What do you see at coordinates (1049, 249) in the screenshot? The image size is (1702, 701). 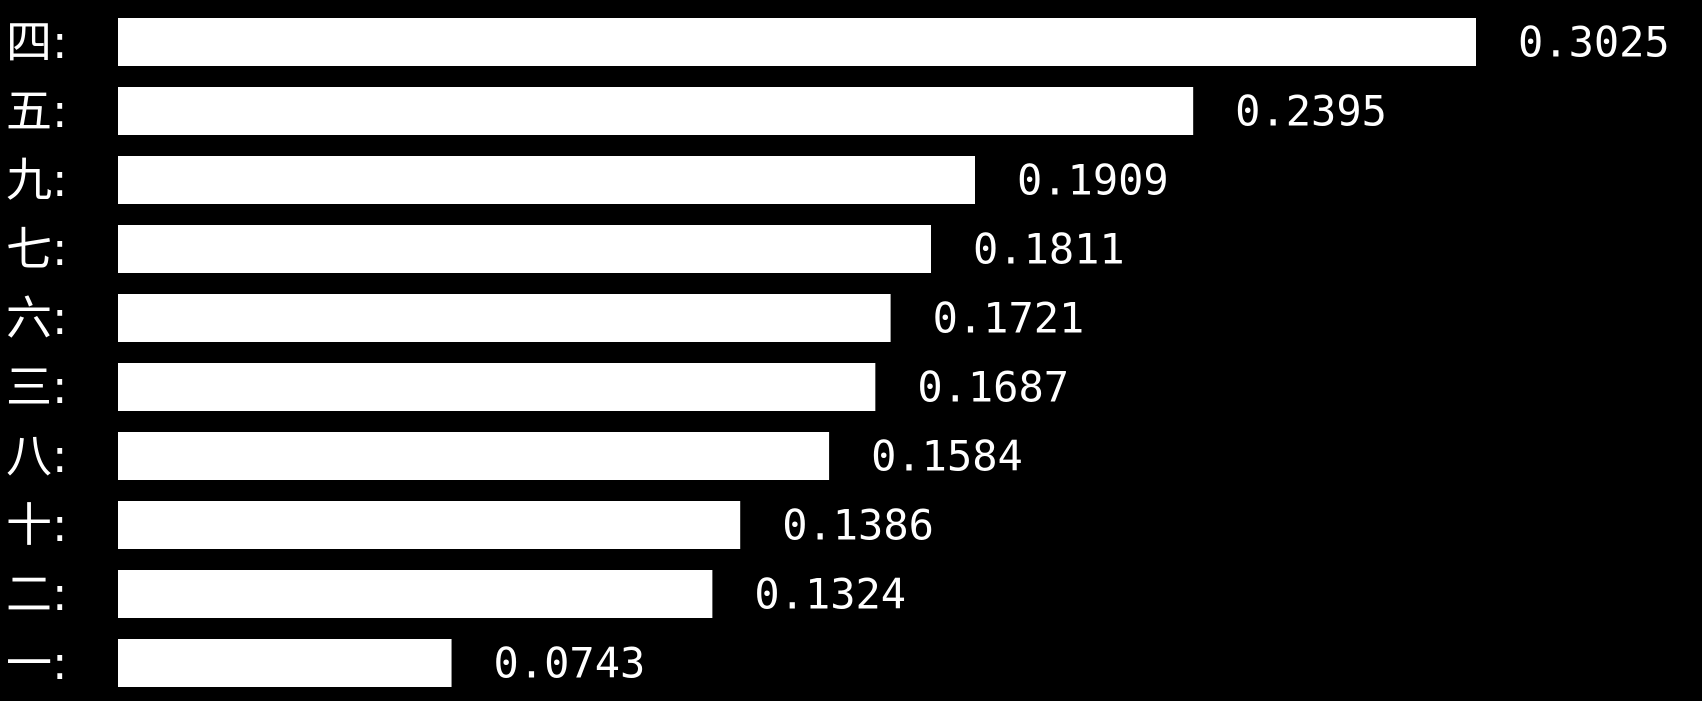 I see `value-label: 0.1811` at bounding box center [1049, 249].